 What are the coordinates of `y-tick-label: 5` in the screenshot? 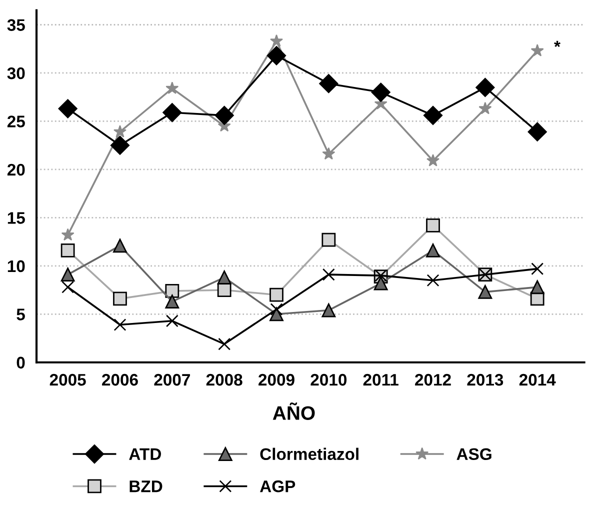 It's located at (20, 314).